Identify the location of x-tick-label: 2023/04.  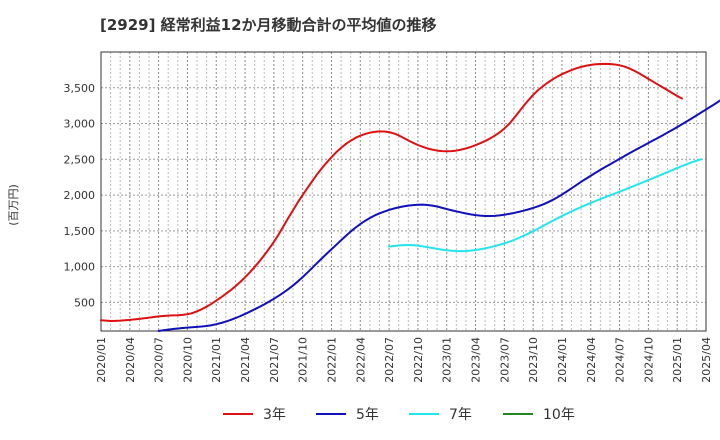
(476, 360).